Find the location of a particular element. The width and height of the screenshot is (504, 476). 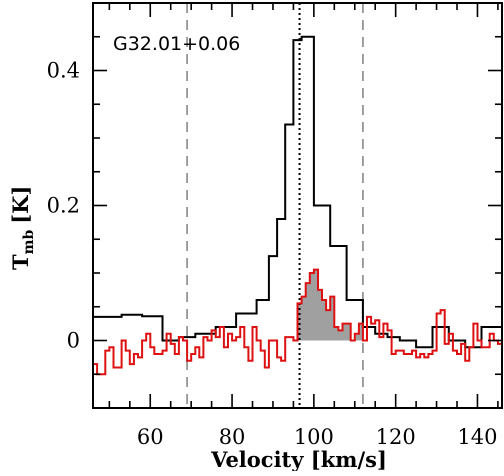

y-tick-label: 0 is located at coordinates (73, 341).